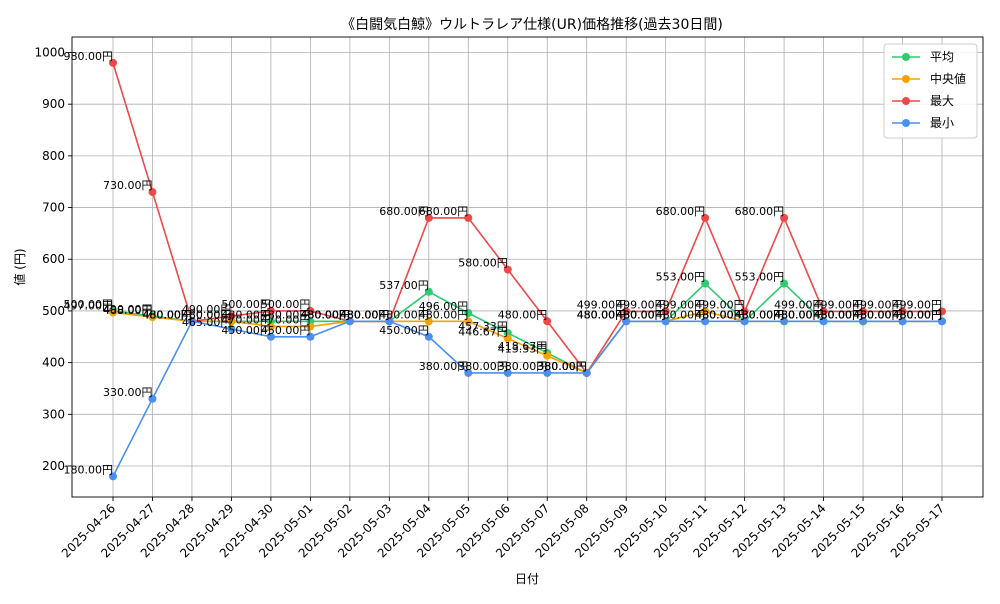  What do you see at coordinates (523, 346) in the screenshot?
I see `data-label: 418.67円` at bounding box center [523, 346].